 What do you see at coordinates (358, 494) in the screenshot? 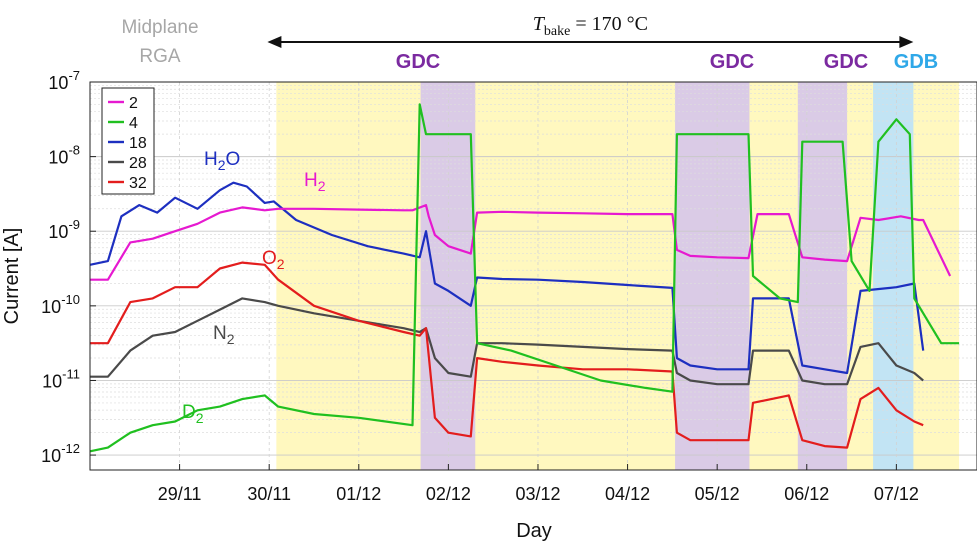
I see `x-tick-label: 01/12` at bounding box center [358, 494].